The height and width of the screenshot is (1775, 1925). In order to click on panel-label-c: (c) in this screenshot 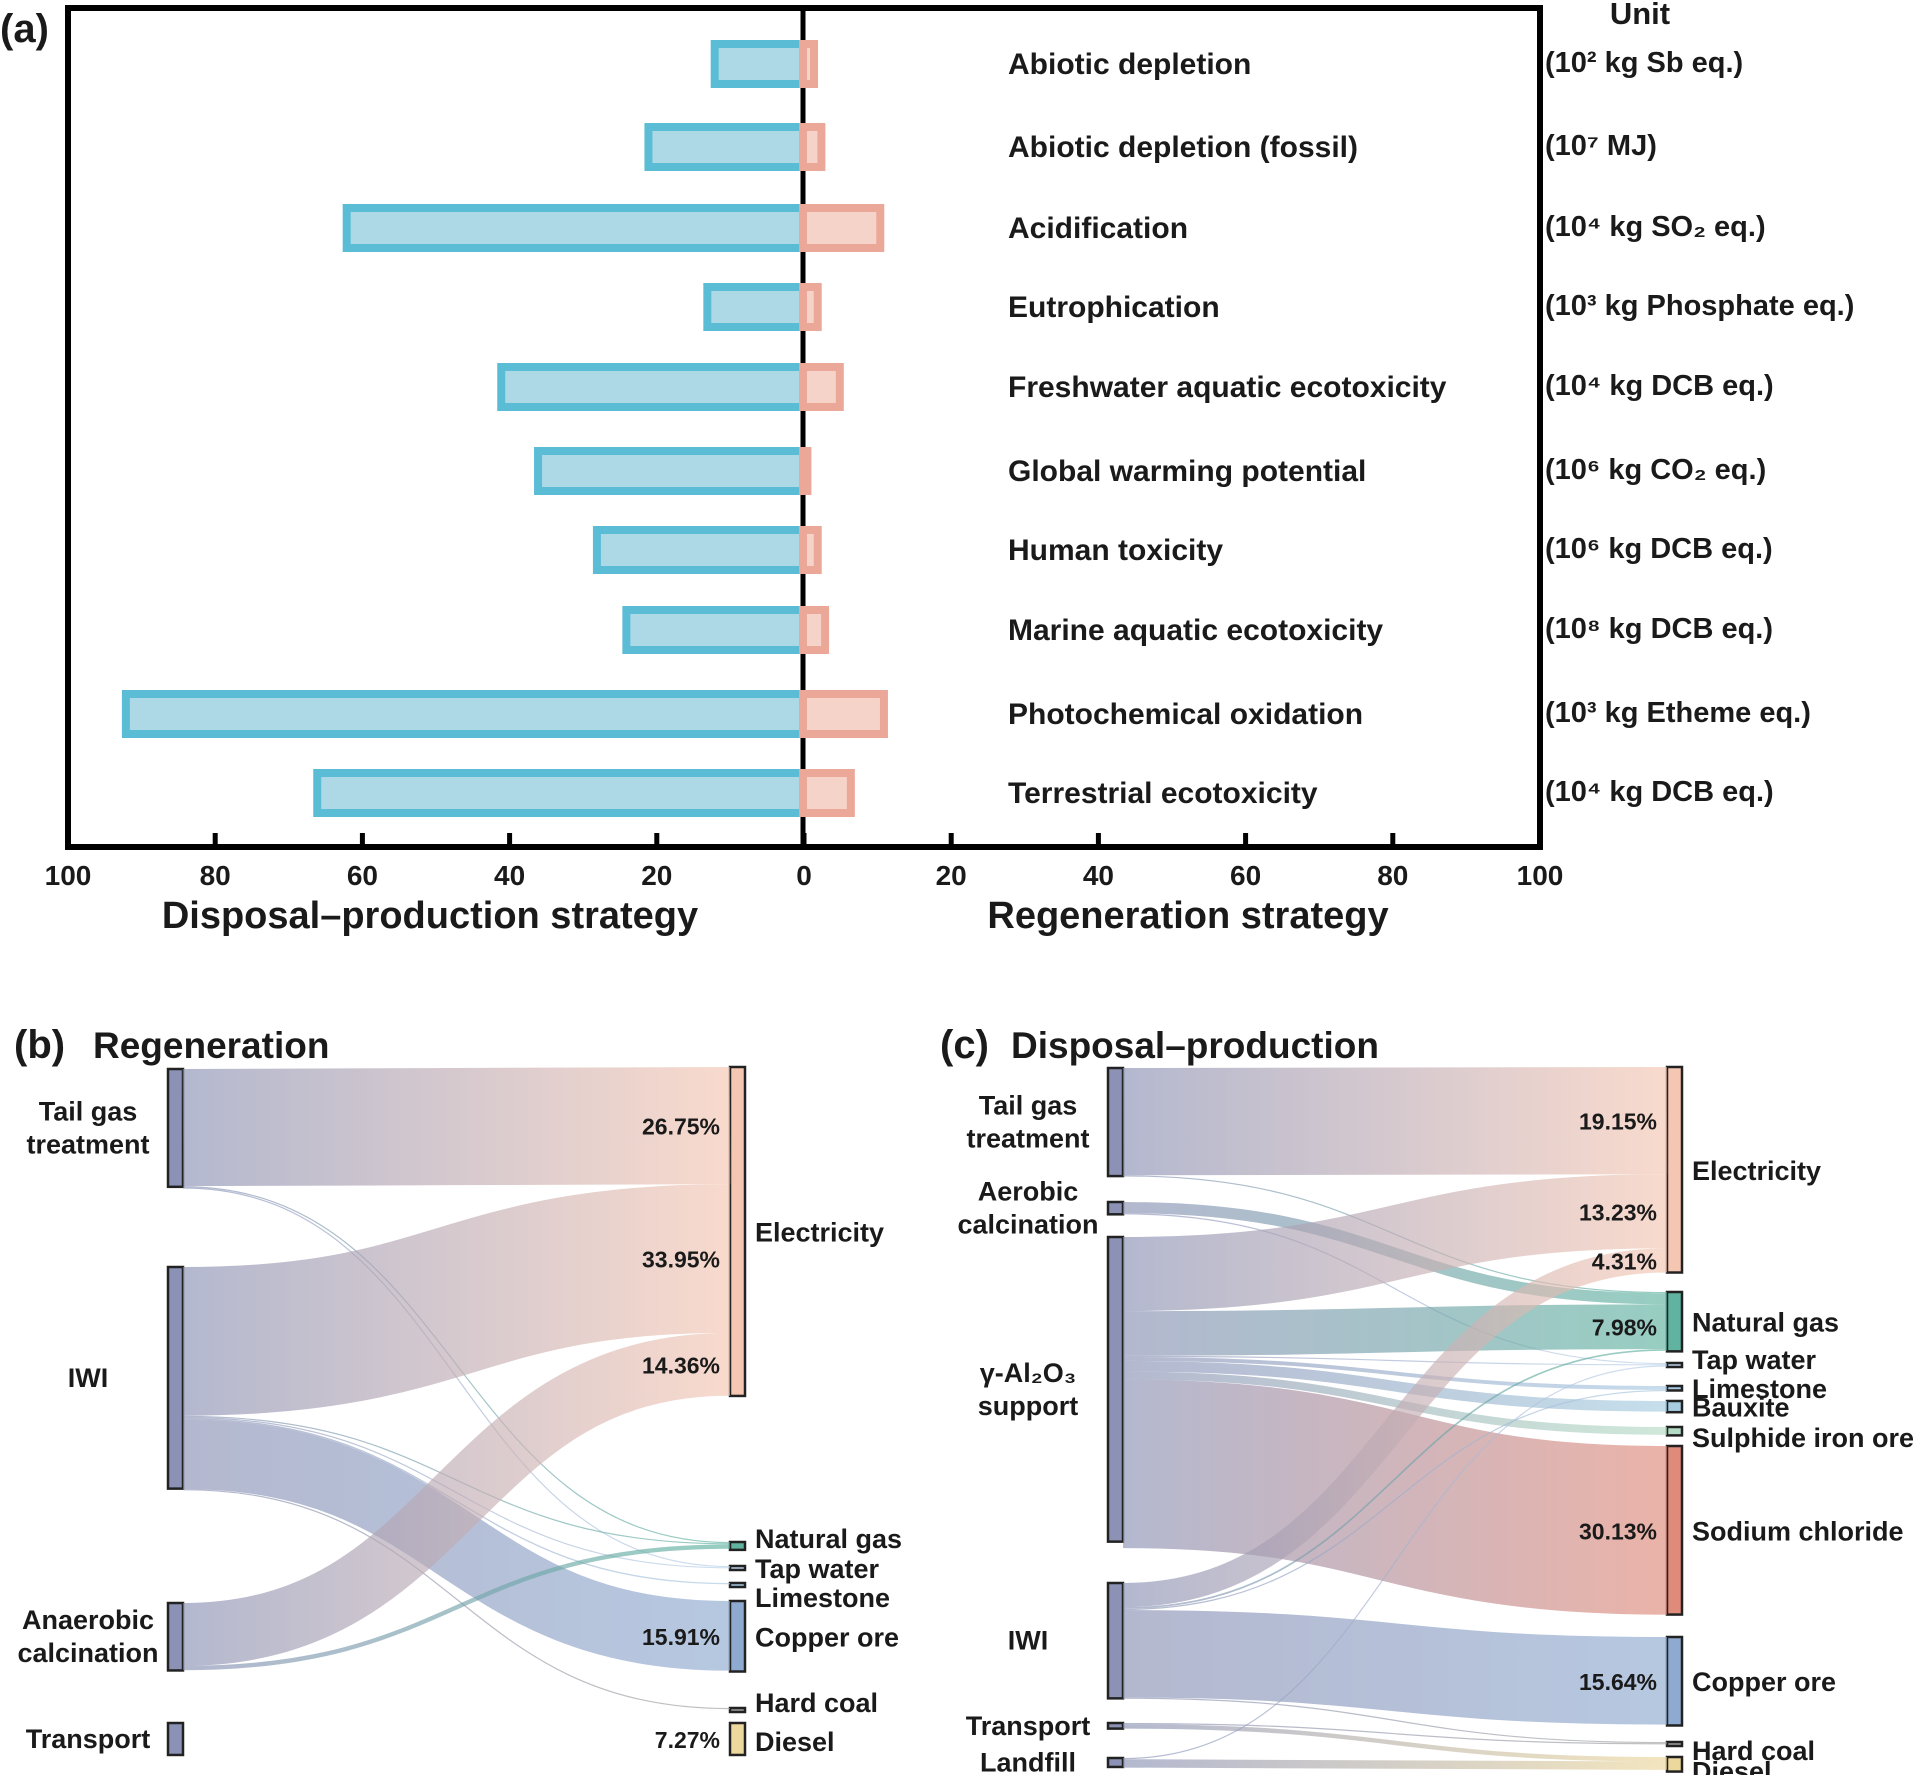, I will do `click(964, 1045)`.